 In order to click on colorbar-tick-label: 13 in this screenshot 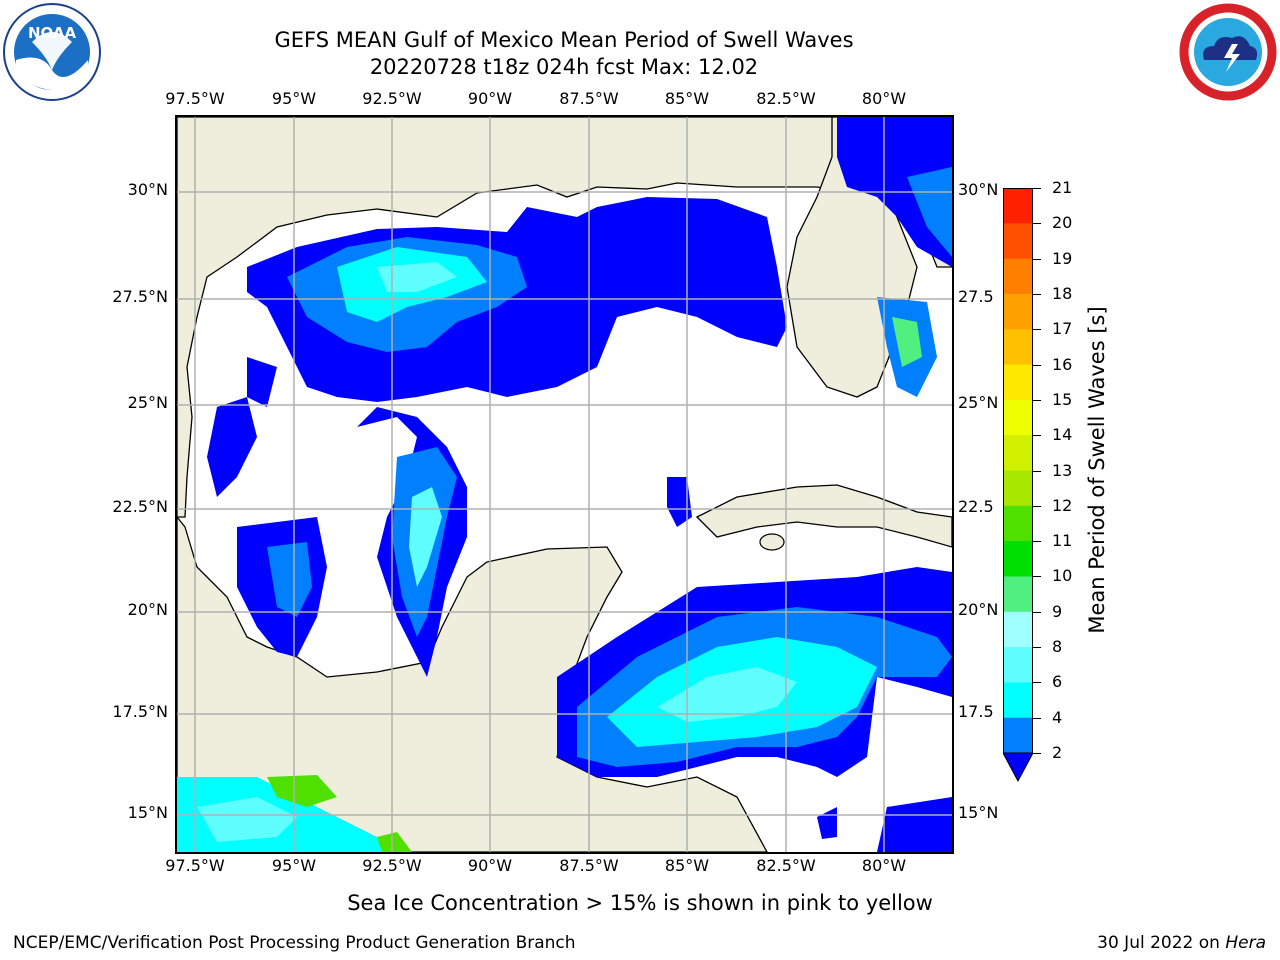, I will do `click(1062, 470)`.